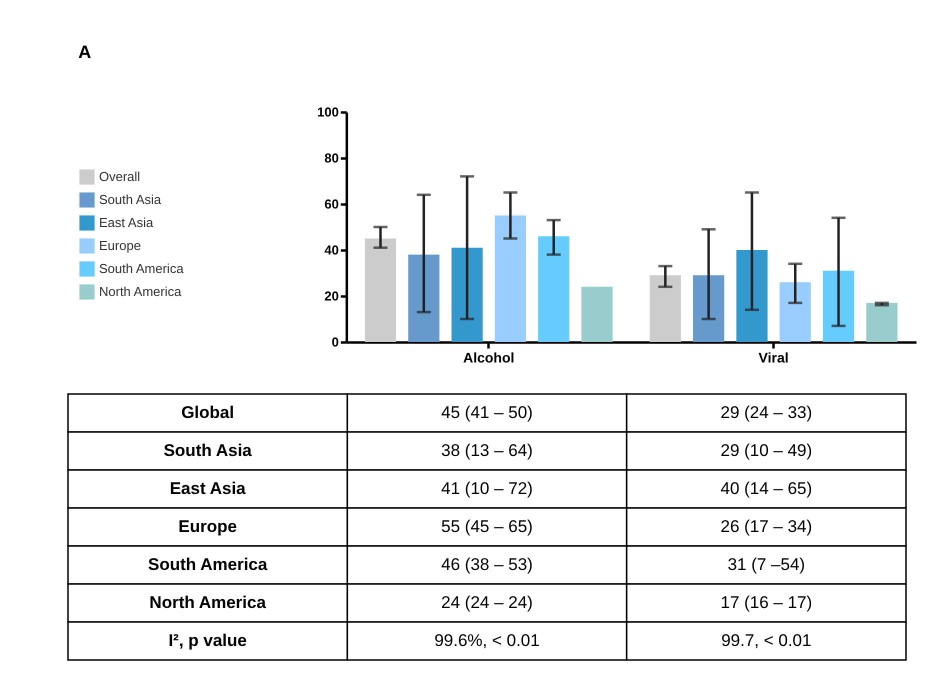 The width and height of the screenshot is (930, 690). Describe the element at coordinates (328, 112) in the screenshot. I see `y-tick-label: 100` at that location.